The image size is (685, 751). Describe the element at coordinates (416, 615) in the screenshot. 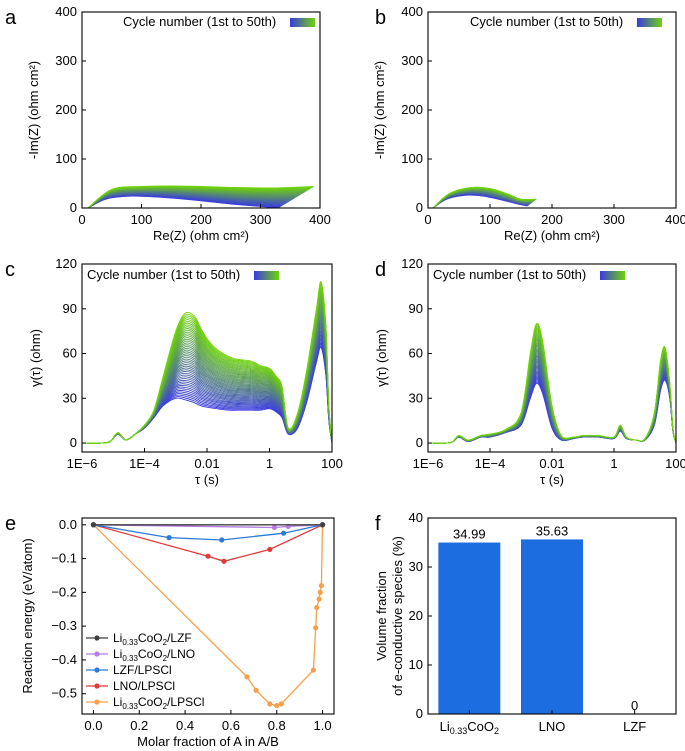

I see `y-tick-label: 20` at that location.